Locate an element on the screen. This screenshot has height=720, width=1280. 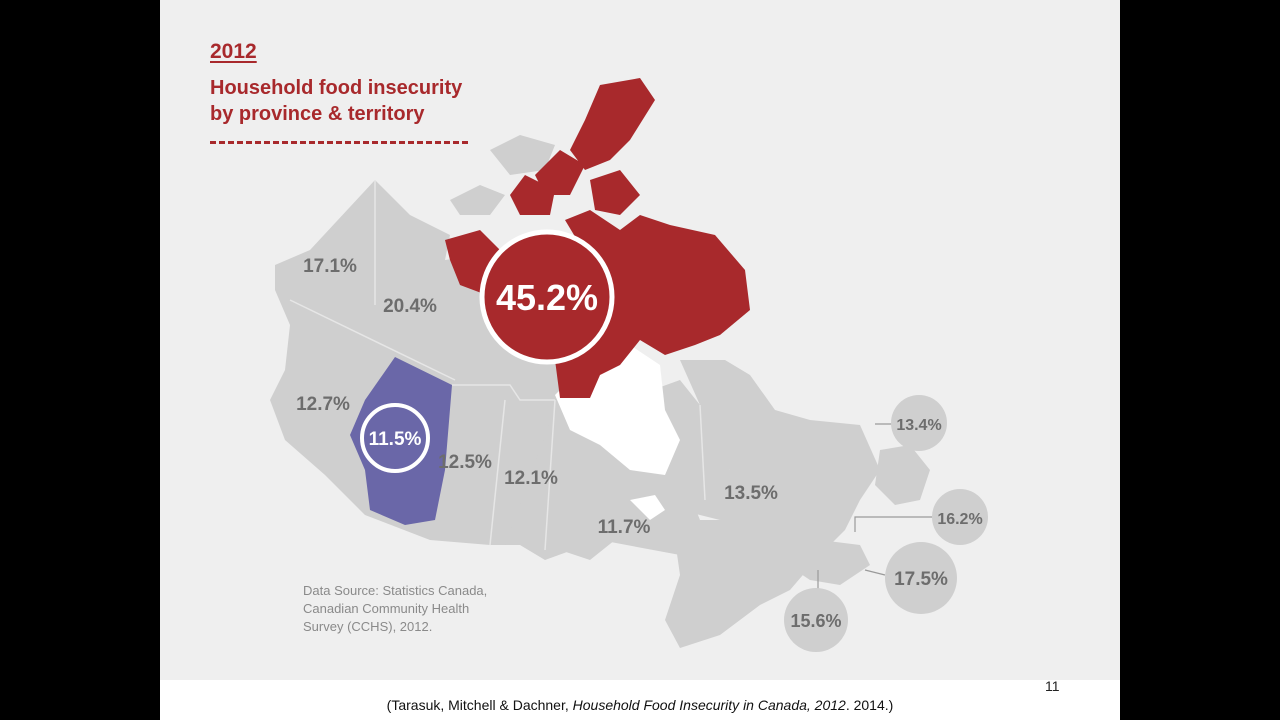
nunavut-bubble is located at coordinates (547, 297).